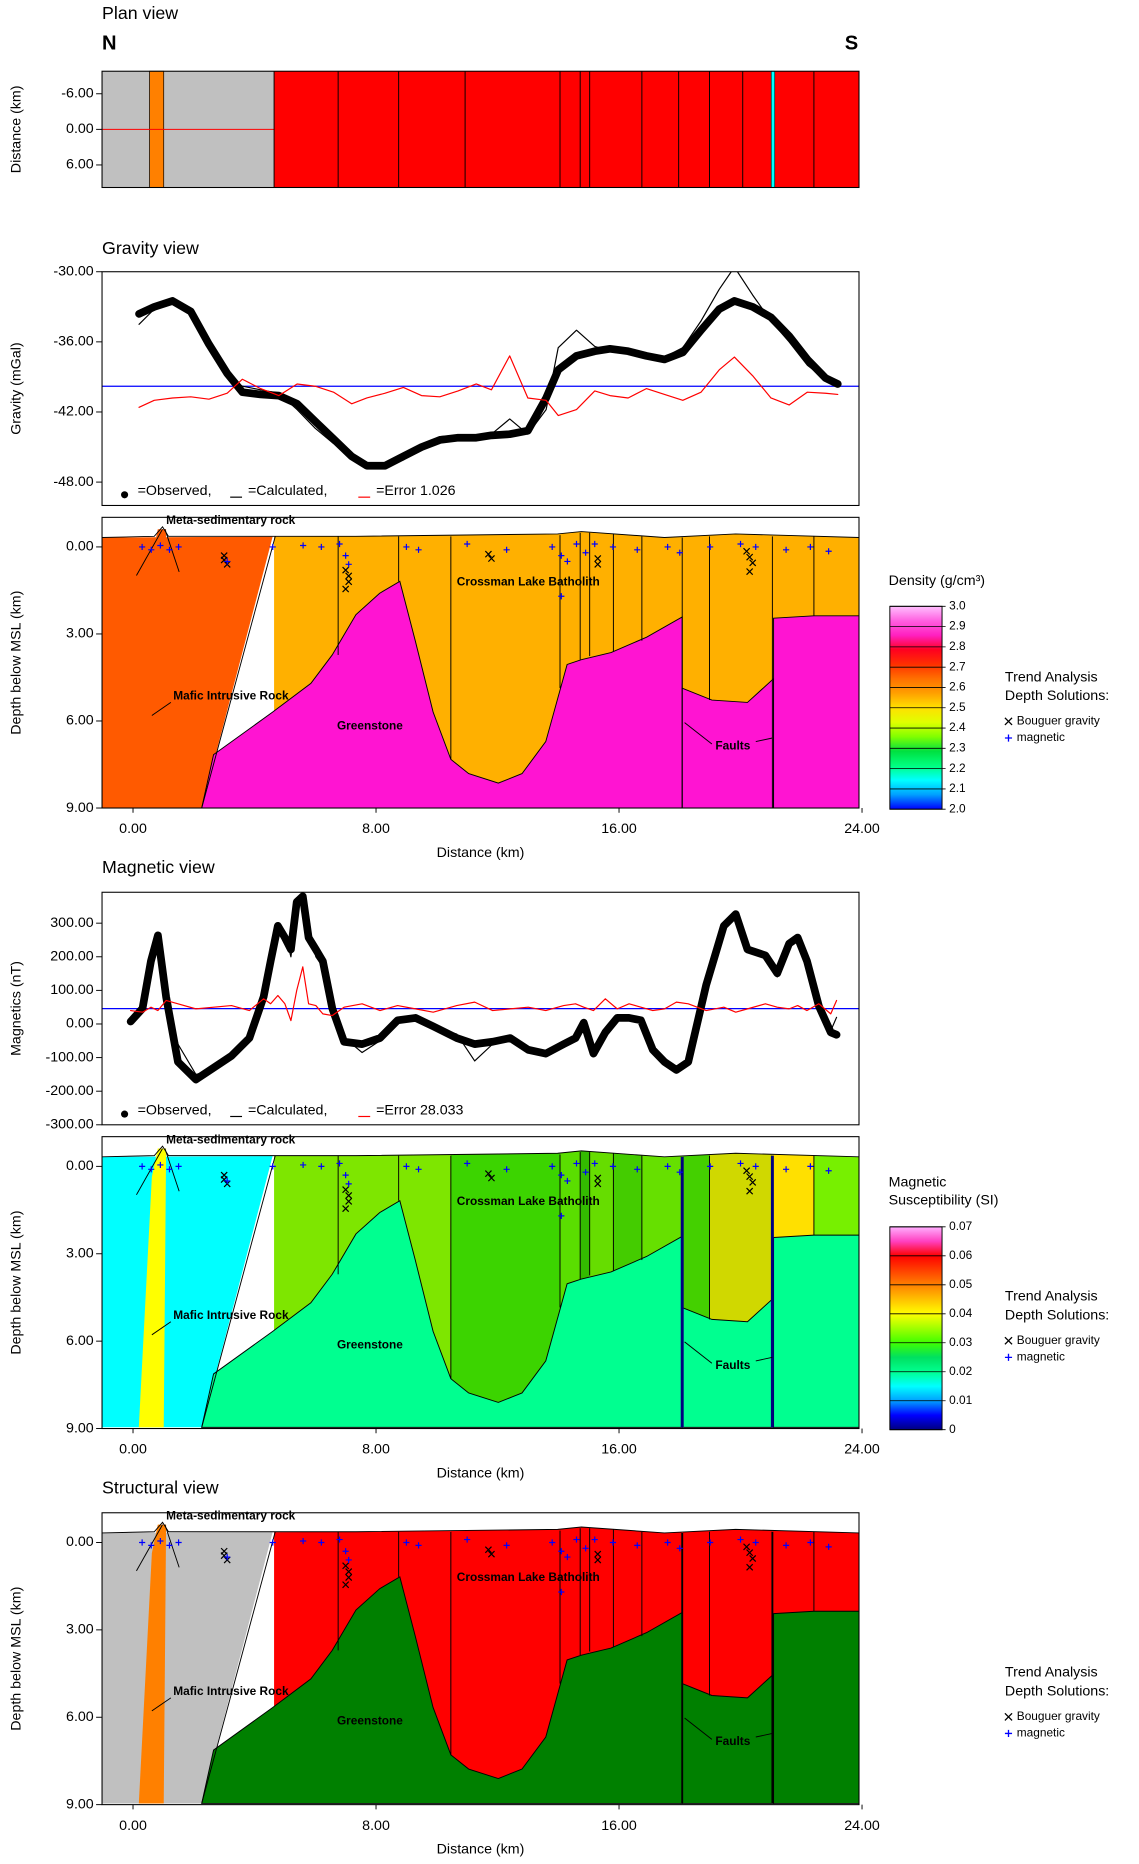 The image size is (1139, 1864). Describe the element at coordinates (957, 707) in the screenshot. I see `colorbar-tick-label: 2.5` at that location.